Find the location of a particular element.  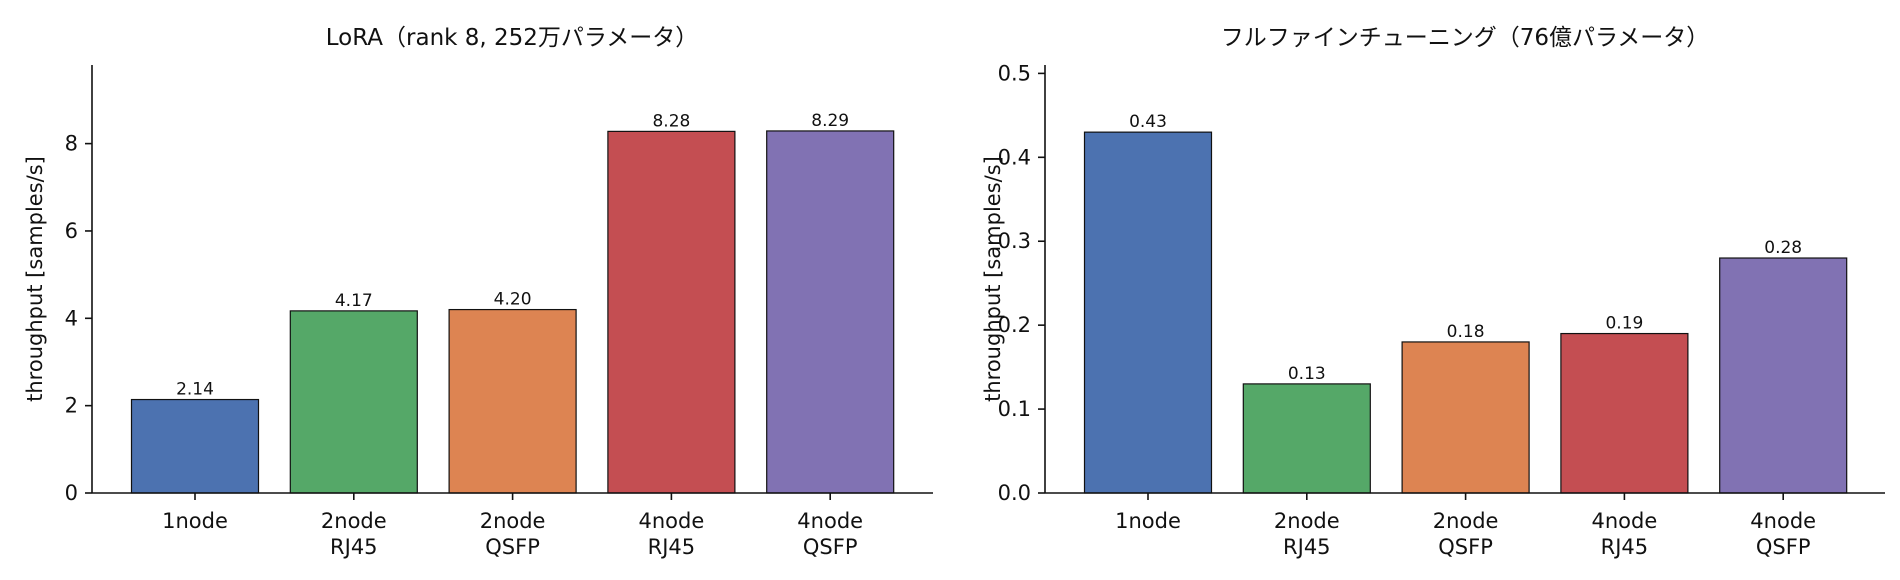

y-tick-label: 0.3 is located at coordinates (1014, 241).